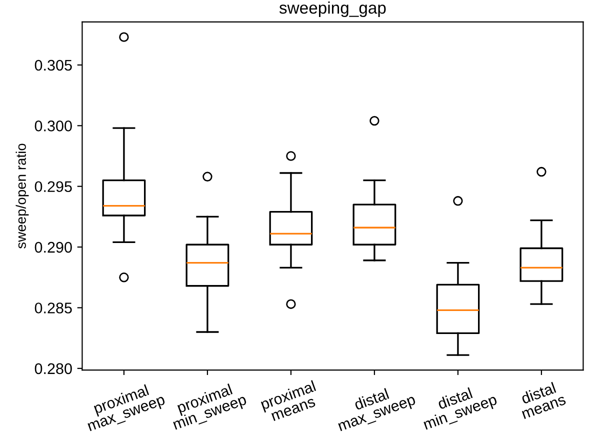  What do you see at coordinates (53, 308) in the screenshot?
I see `y-tick-label: 0.285` at bounding box center [53, 308].